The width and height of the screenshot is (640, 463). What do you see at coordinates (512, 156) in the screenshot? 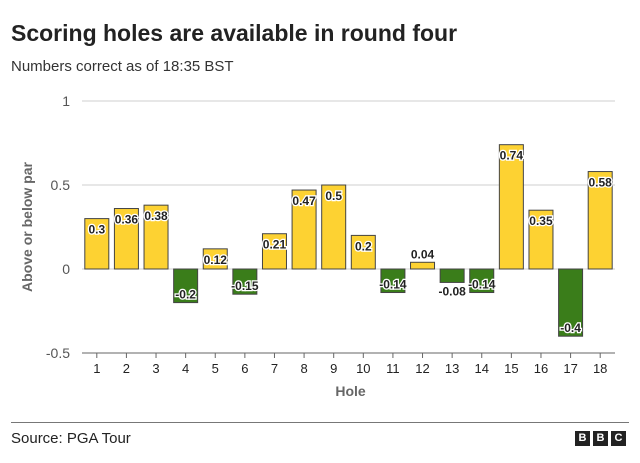
I see `bar-value-label: 0.74` at bounding box center [512, 156].